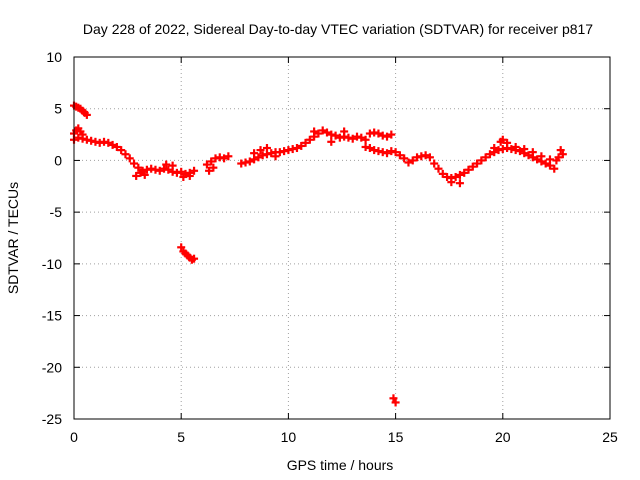 The width and height of the screenshot is (640, 480). Describe the element at coordinates (503, 437) in the screenshot. I see `x-tick-label: 20` at that location.